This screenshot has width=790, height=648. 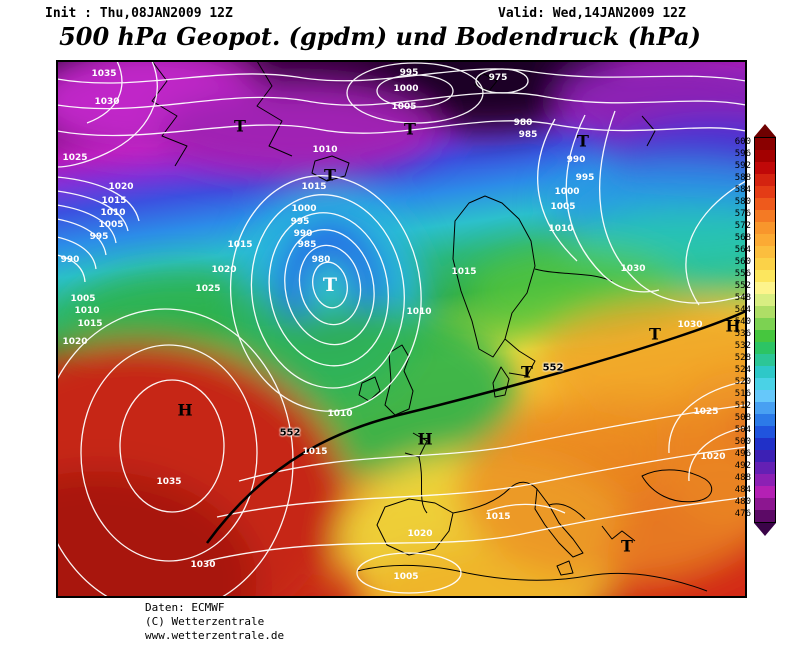 What do you see at coordinates (742, 274) in the screenshot?
I see `legend-value: 556` at bounding box center [742, 274].